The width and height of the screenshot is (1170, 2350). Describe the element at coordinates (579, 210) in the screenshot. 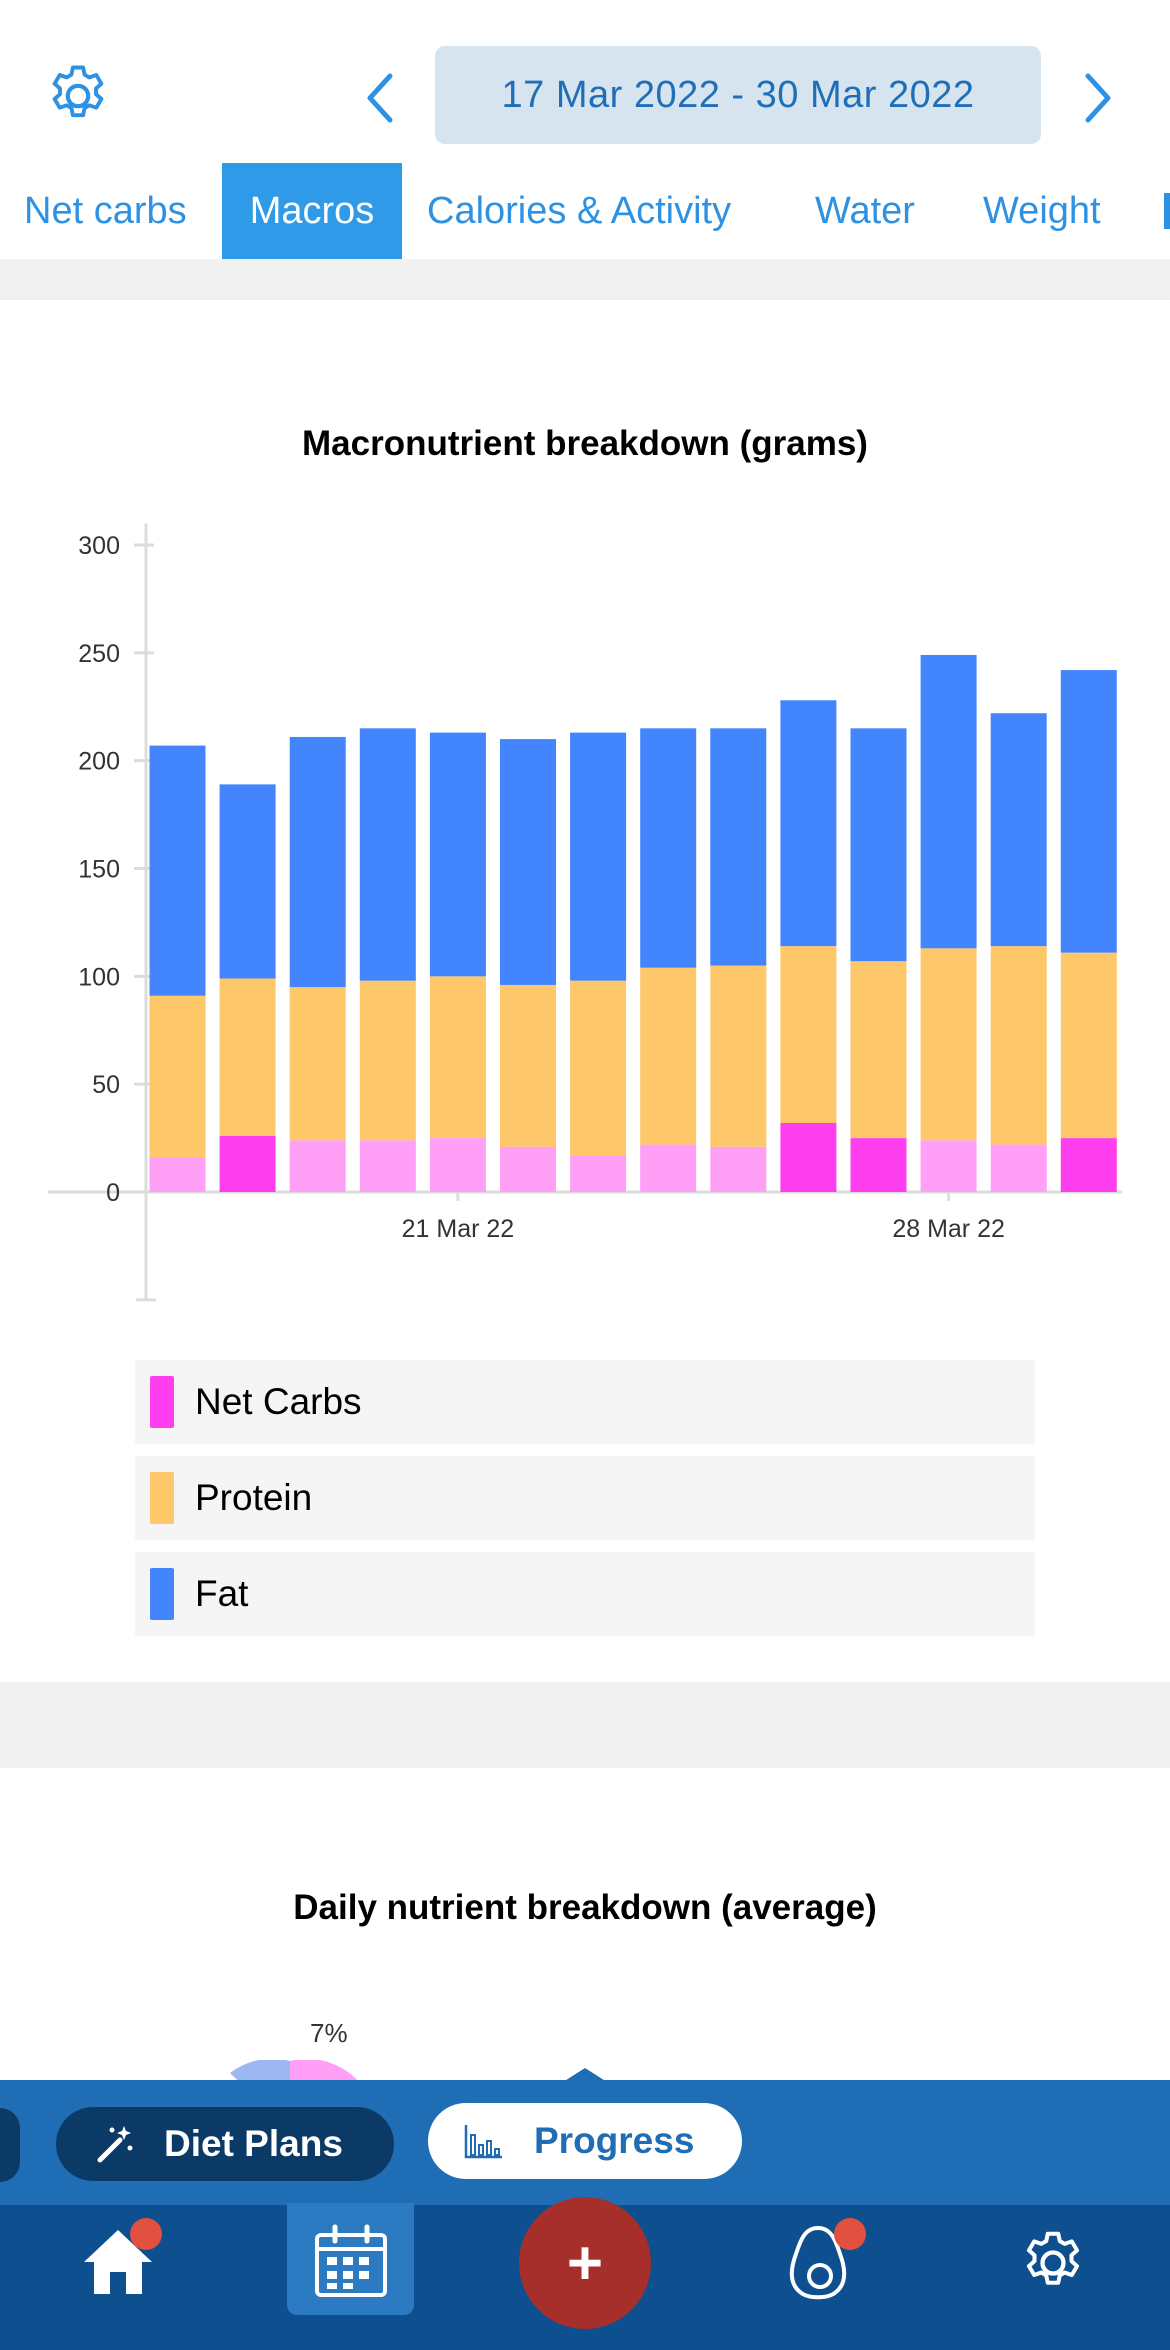

I see `tab-calories-activity: Calories & Activity` at that location.